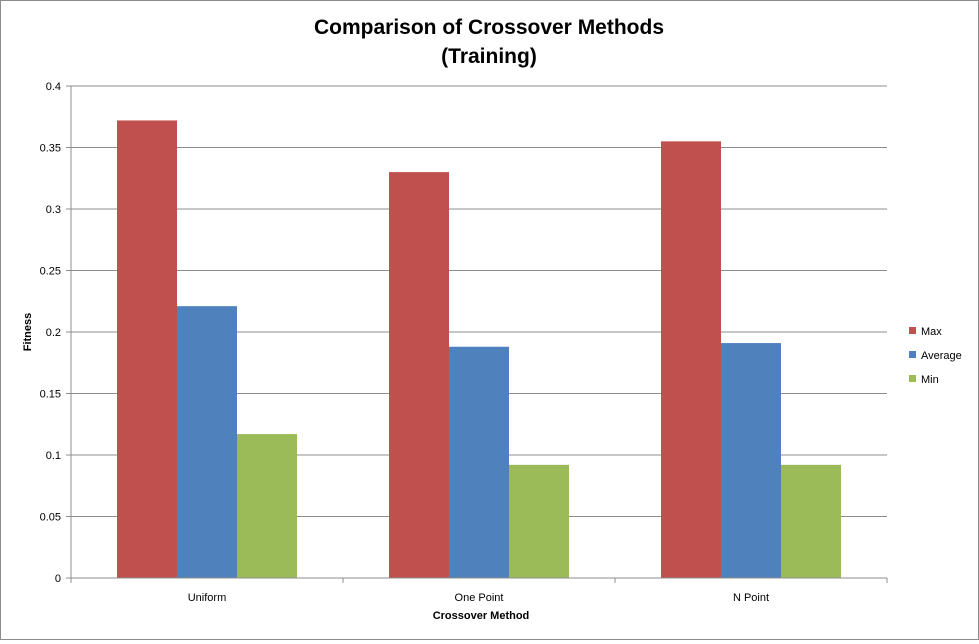 This screenshot has width=979, height=644. I want to click on x-tick-label: N Point, so click(751, 598).